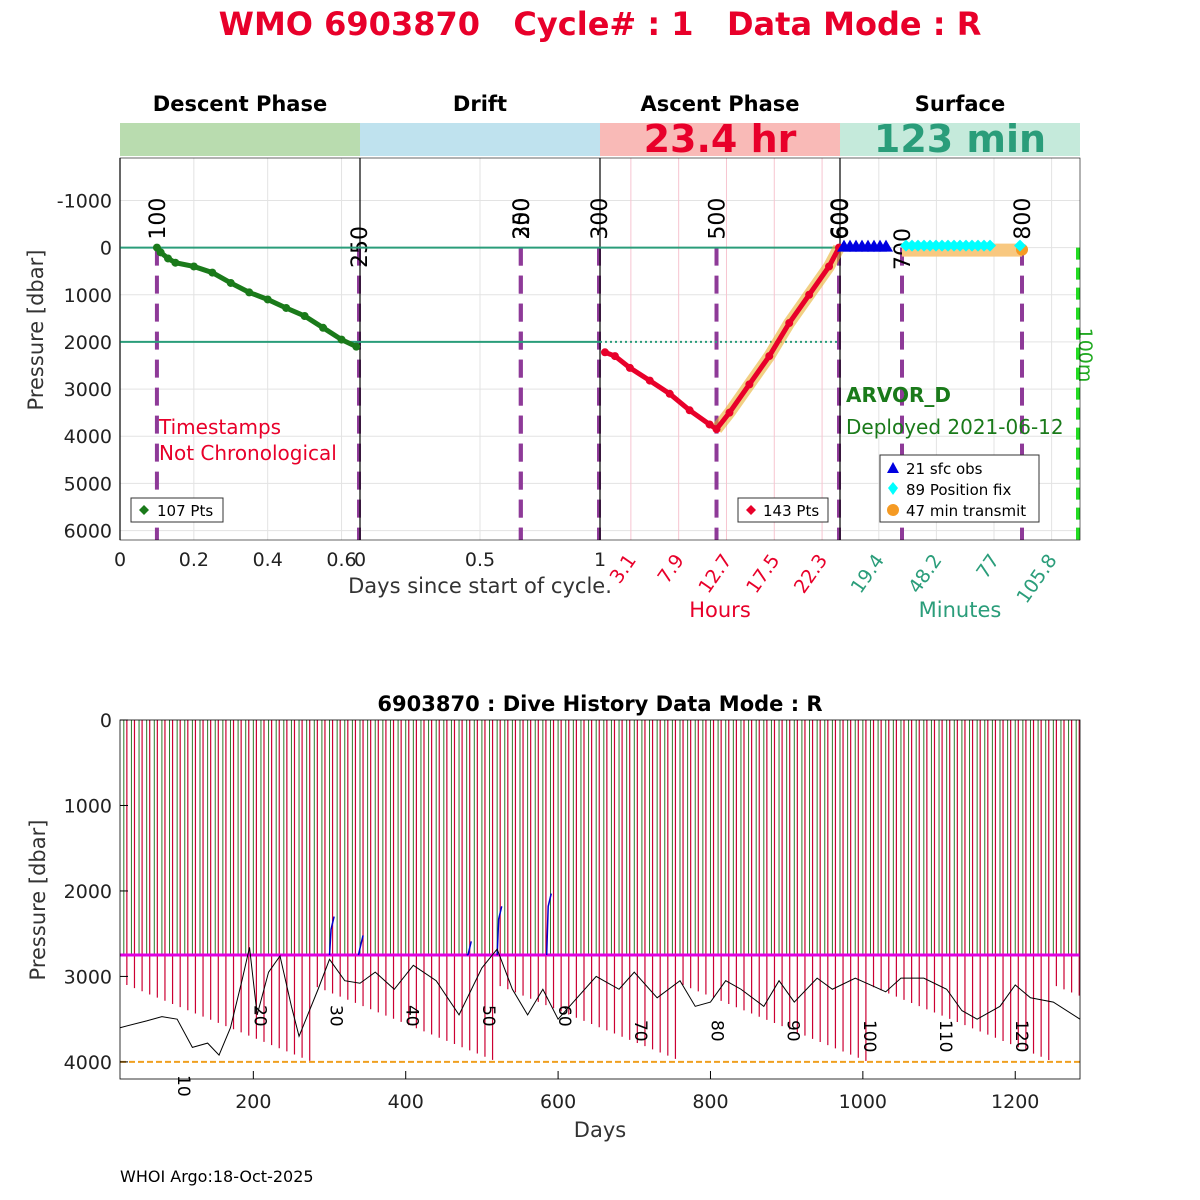  What do you see at coordinates (480, 104) in the screenshot?
I see `phase-title-drift: Drift` at bounding box center [480, 104].